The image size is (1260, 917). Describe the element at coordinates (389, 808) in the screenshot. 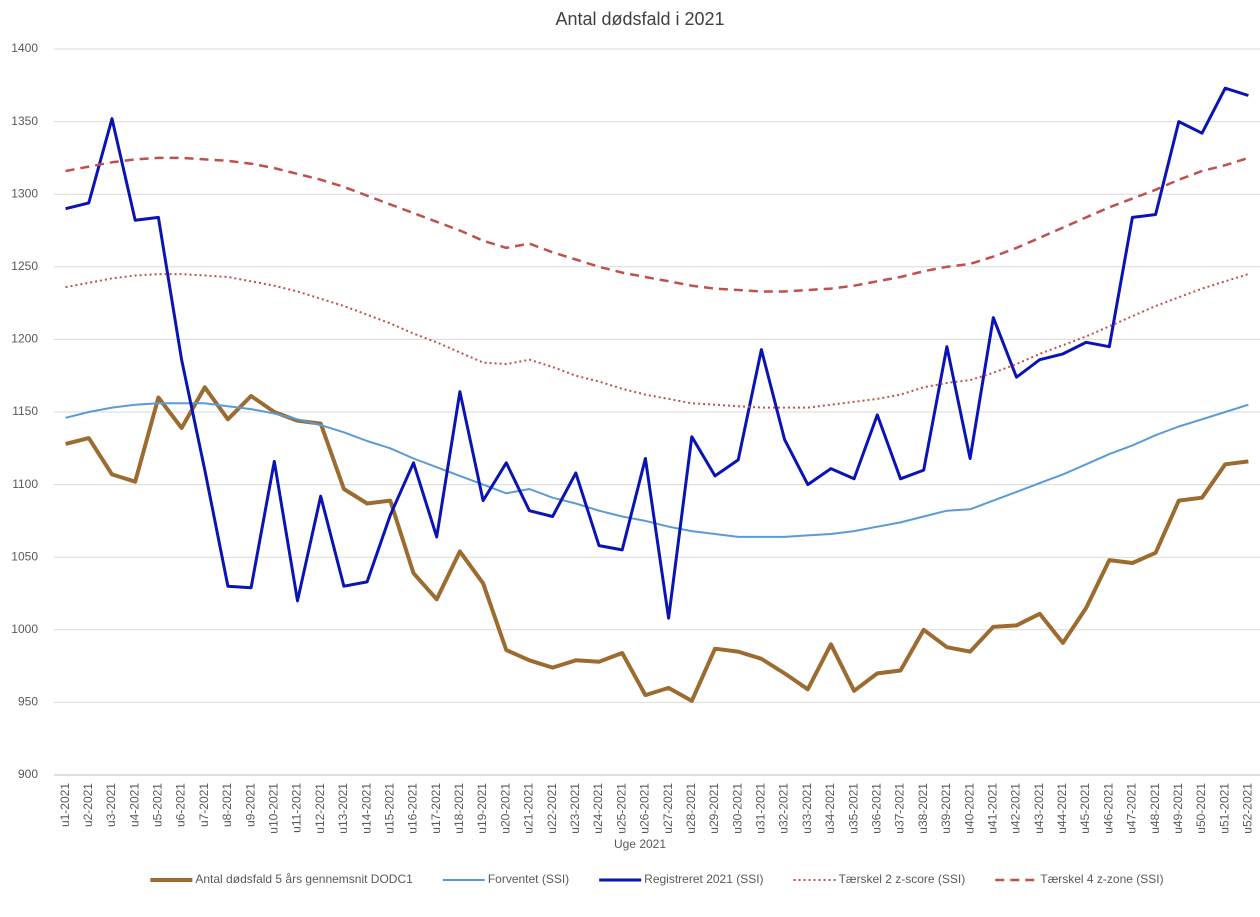

I see `x-tick-label: u15-2021` at that location.